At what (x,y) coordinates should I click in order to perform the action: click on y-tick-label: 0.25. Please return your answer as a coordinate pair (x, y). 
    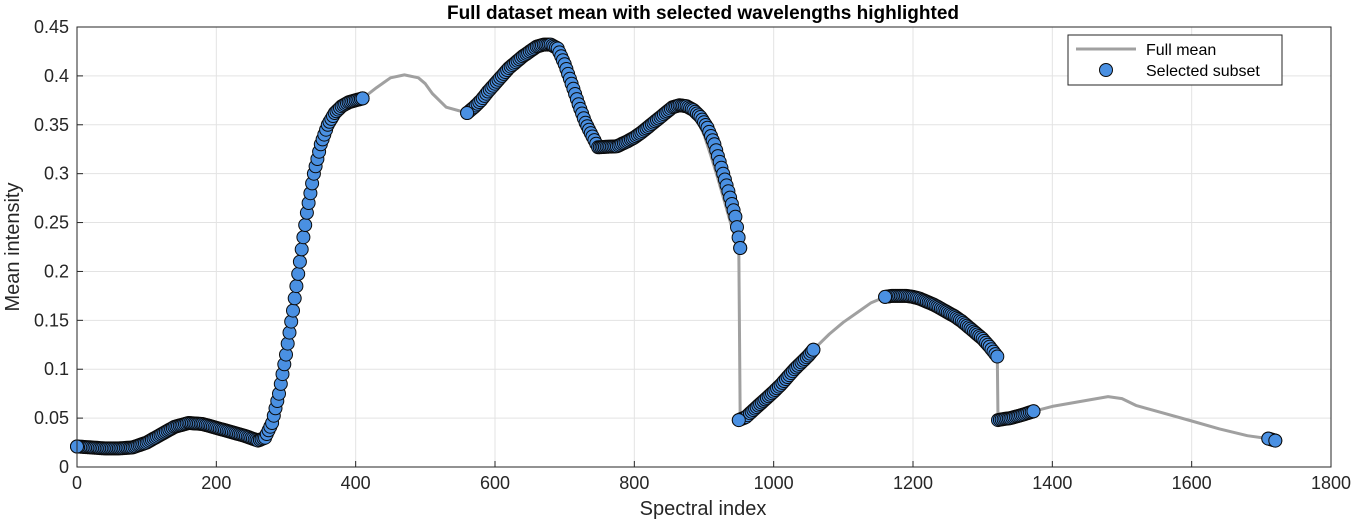
    Looking at the image, I should click on (51, 223).